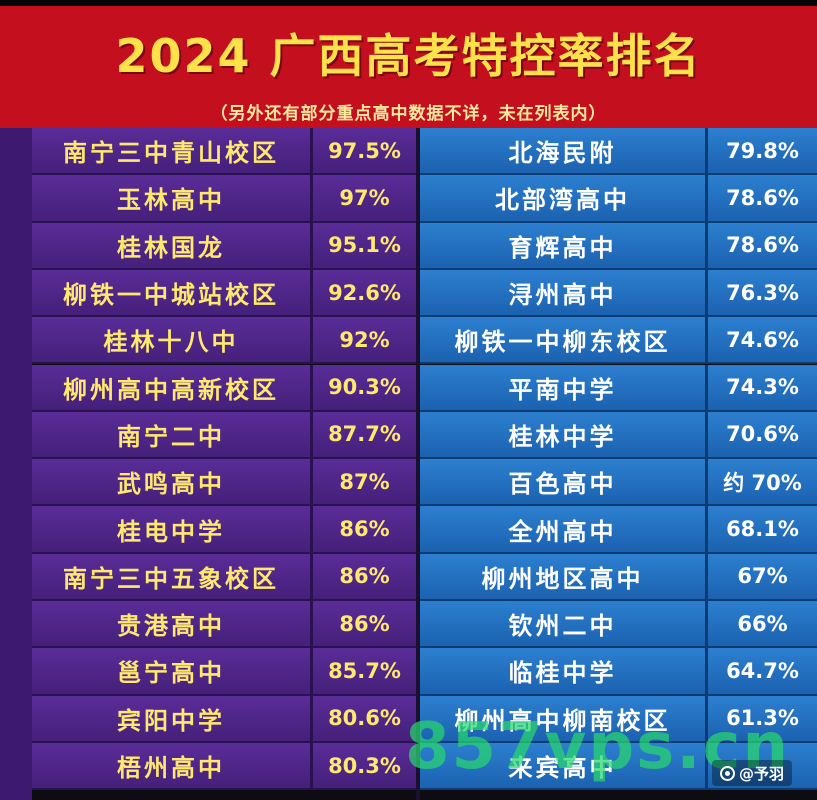  Describe the element at coordinates (364, 152) in the screenshot. I see `left-rate-value: 97.5%` at that location.